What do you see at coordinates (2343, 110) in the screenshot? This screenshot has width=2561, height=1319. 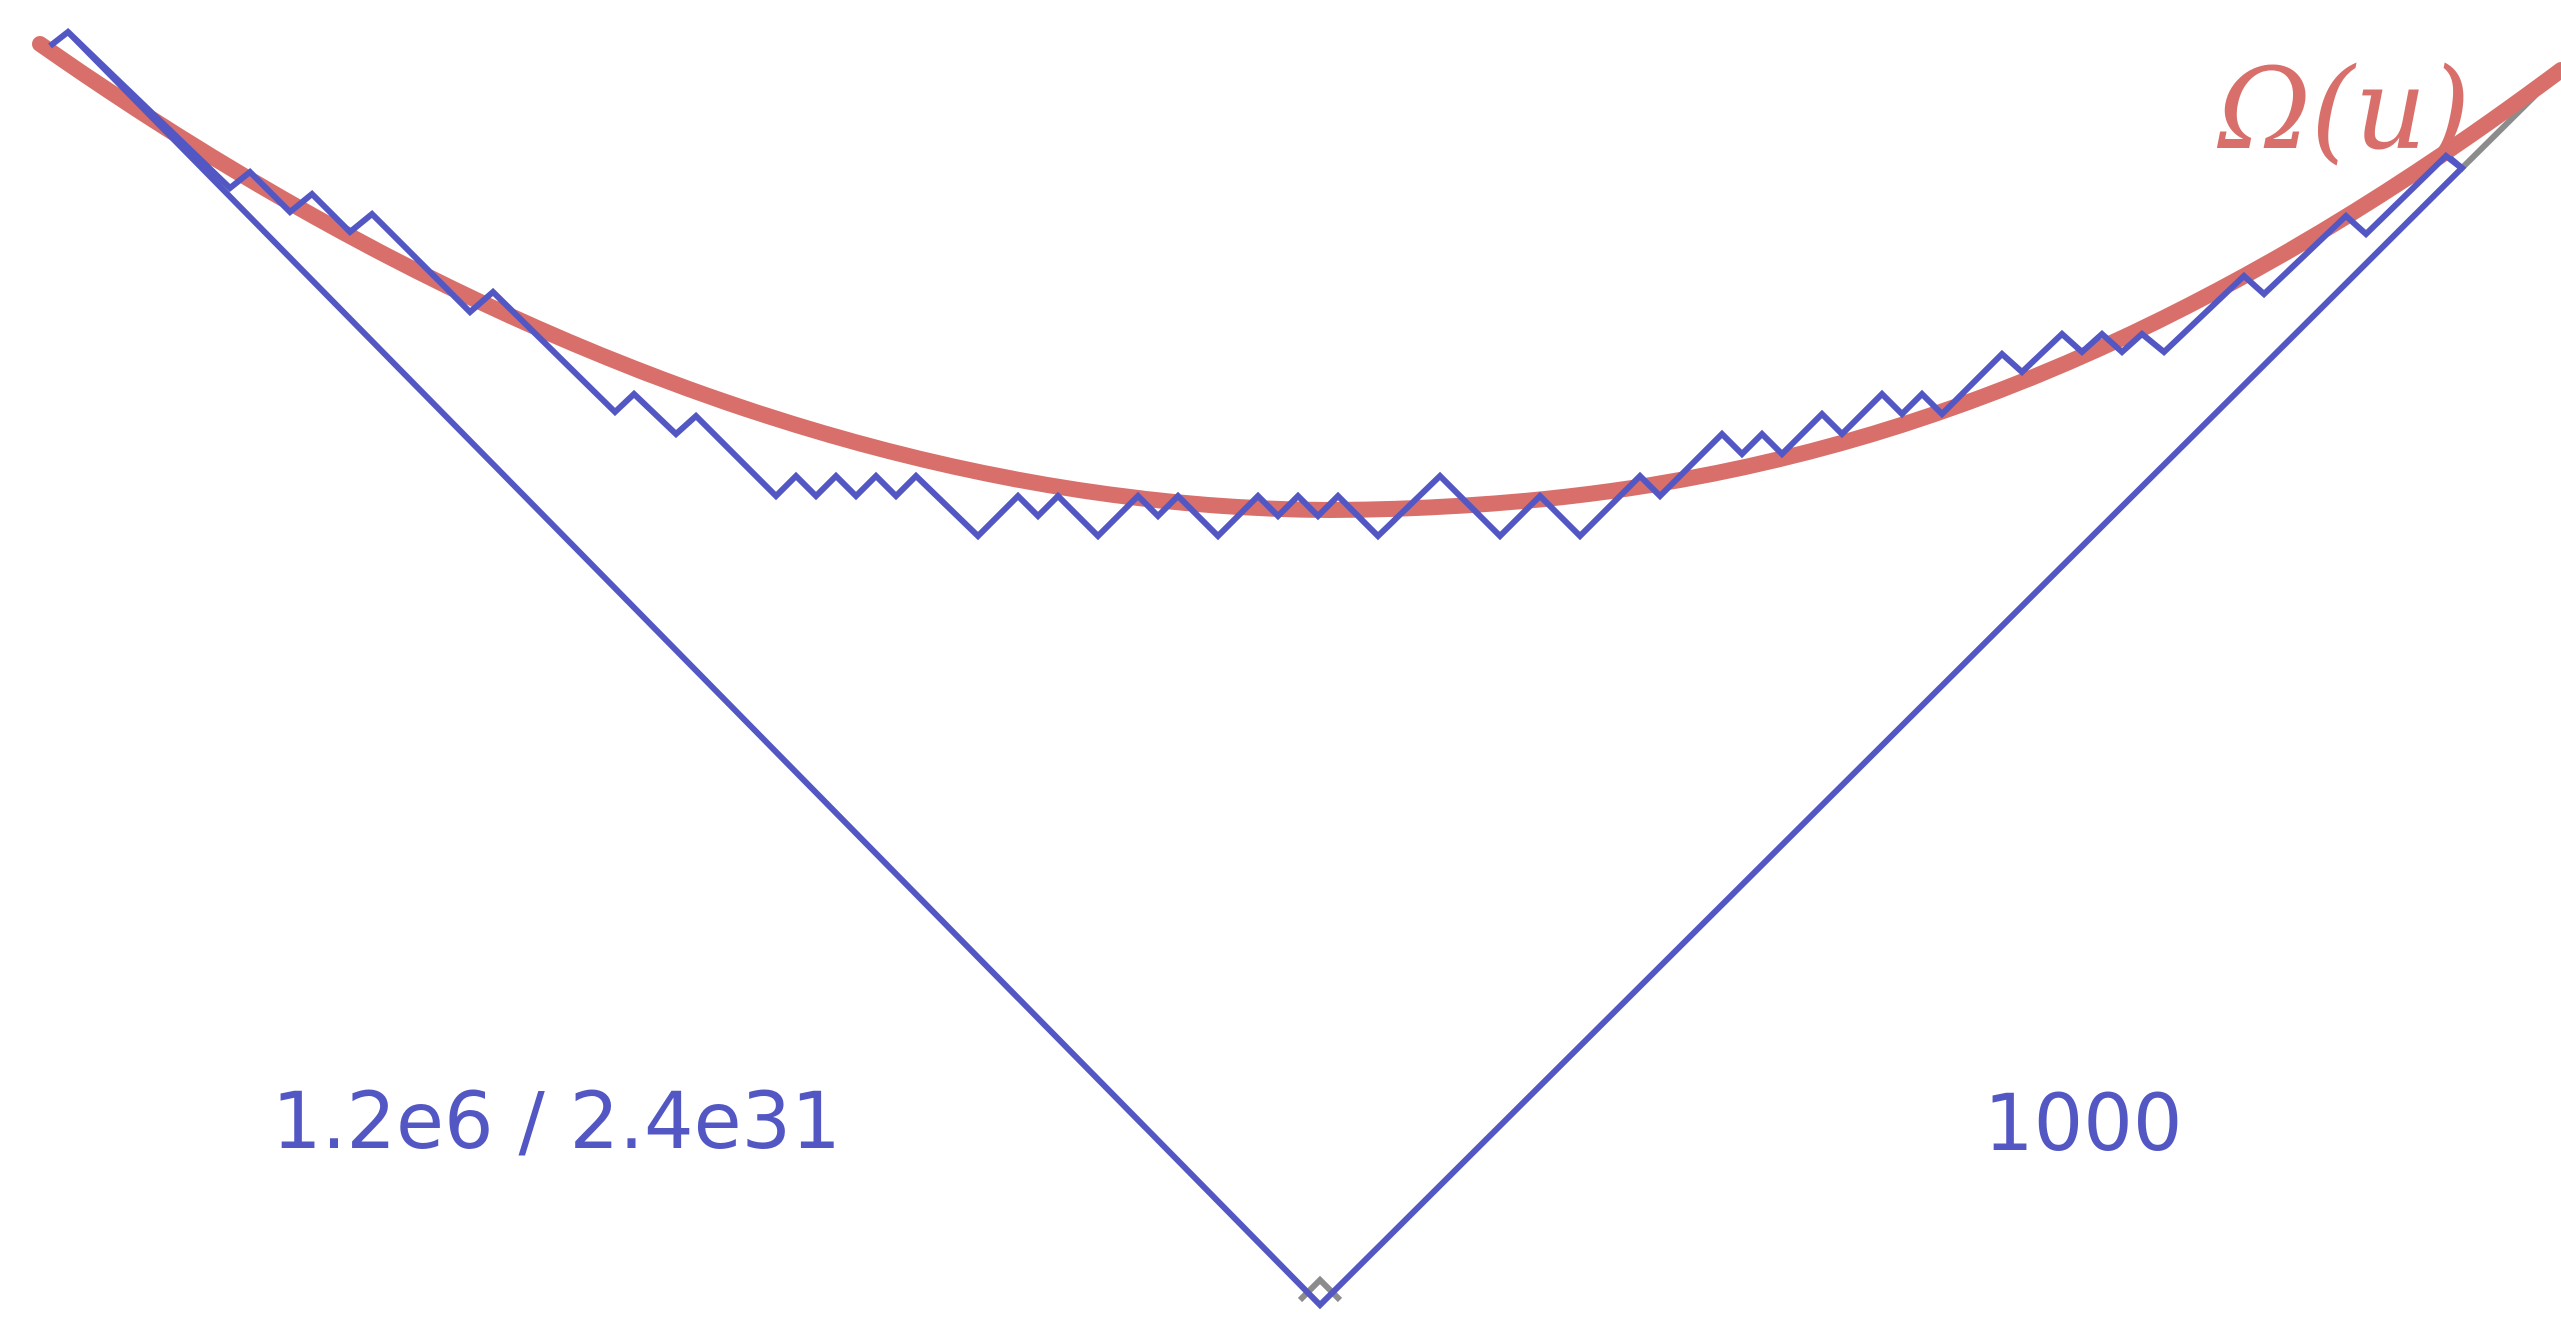 I see `curve-label: Ω(u)` at bounding box center [2343, 110].